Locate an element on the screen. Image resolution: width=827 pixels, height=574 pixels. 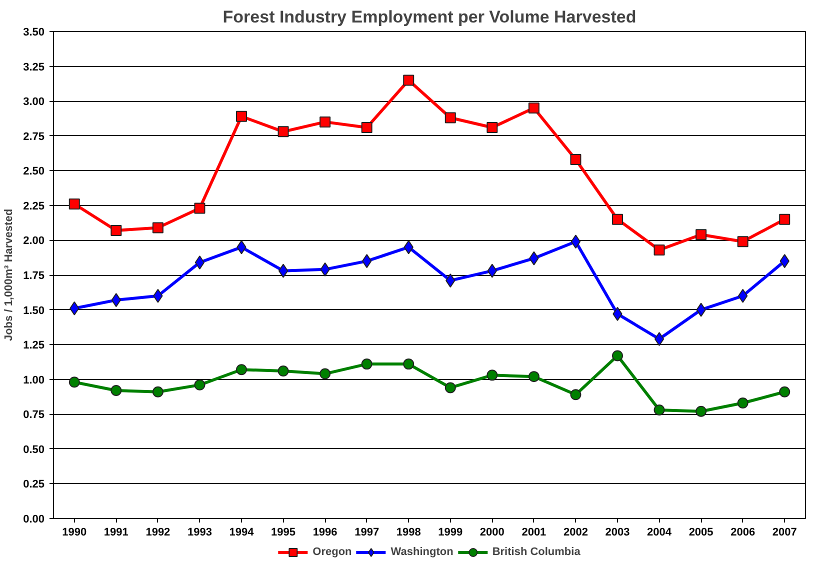
x-tick-label: 2007 is located at coordinates (784, 532).